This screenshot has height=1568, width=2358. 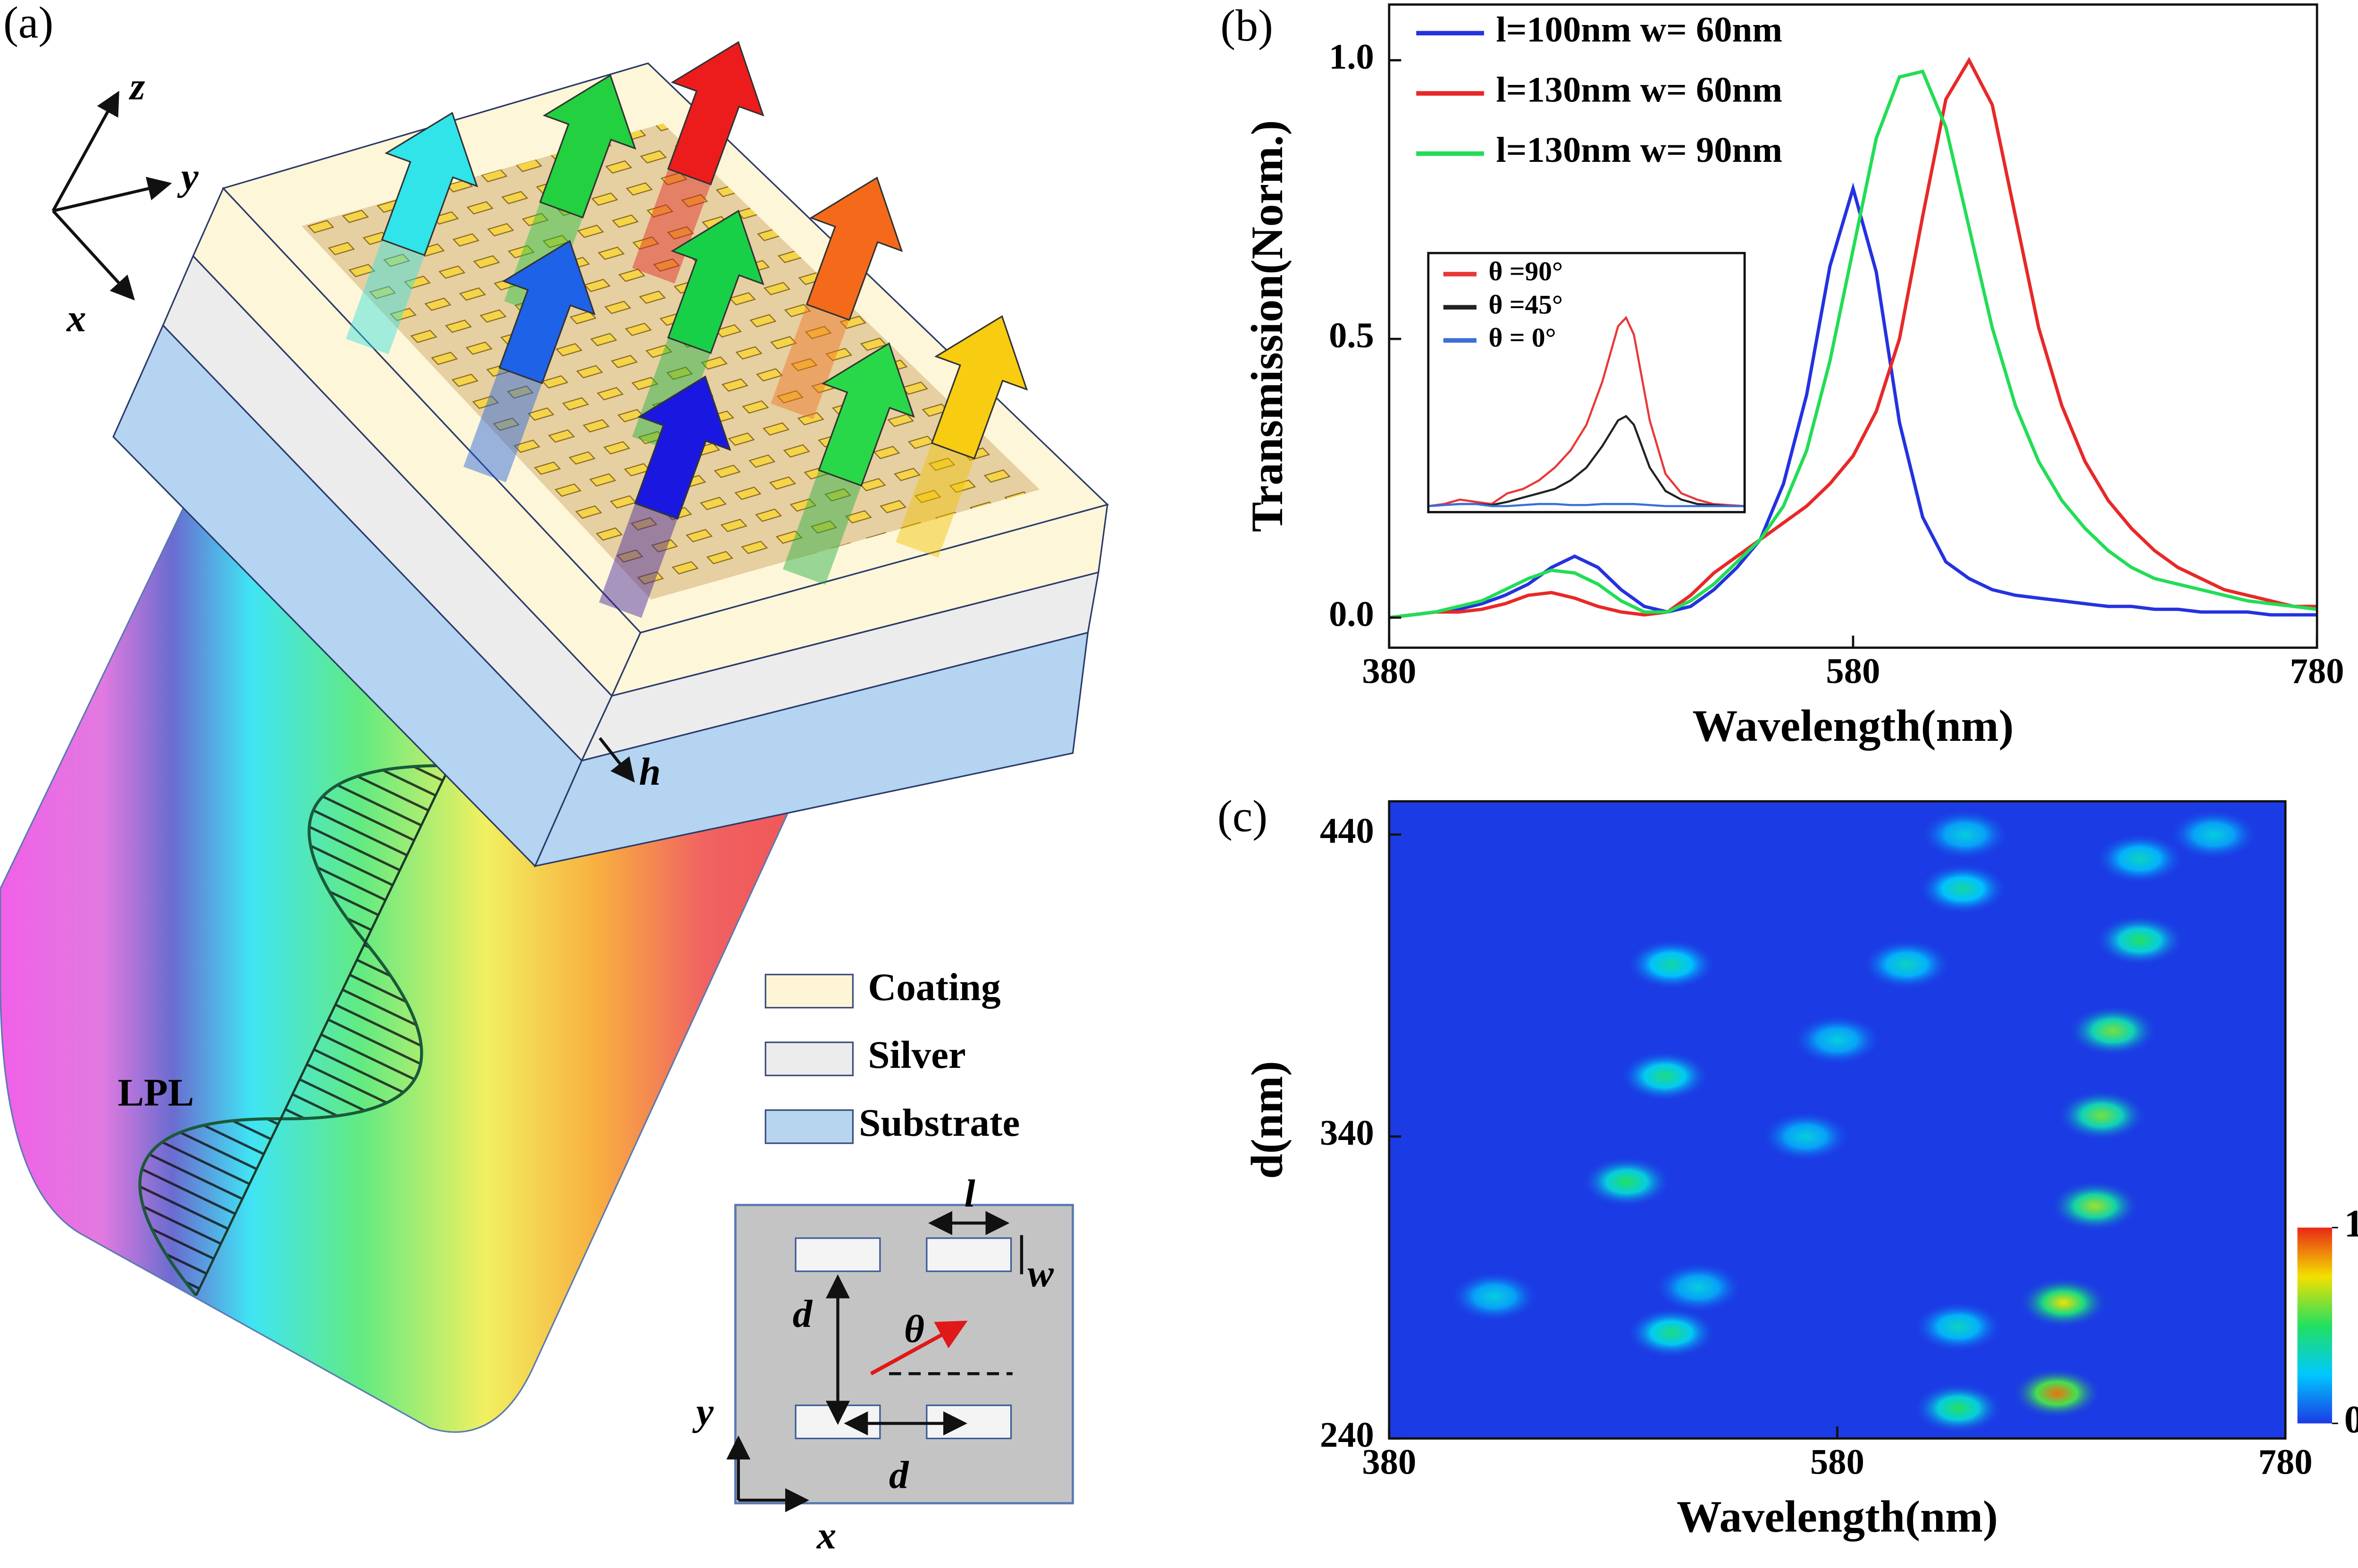 What do you see at coordinates (2351, 1419) in the screenshot?
I see `colorbar-label: 0` at bounding box center [2351, 1419].